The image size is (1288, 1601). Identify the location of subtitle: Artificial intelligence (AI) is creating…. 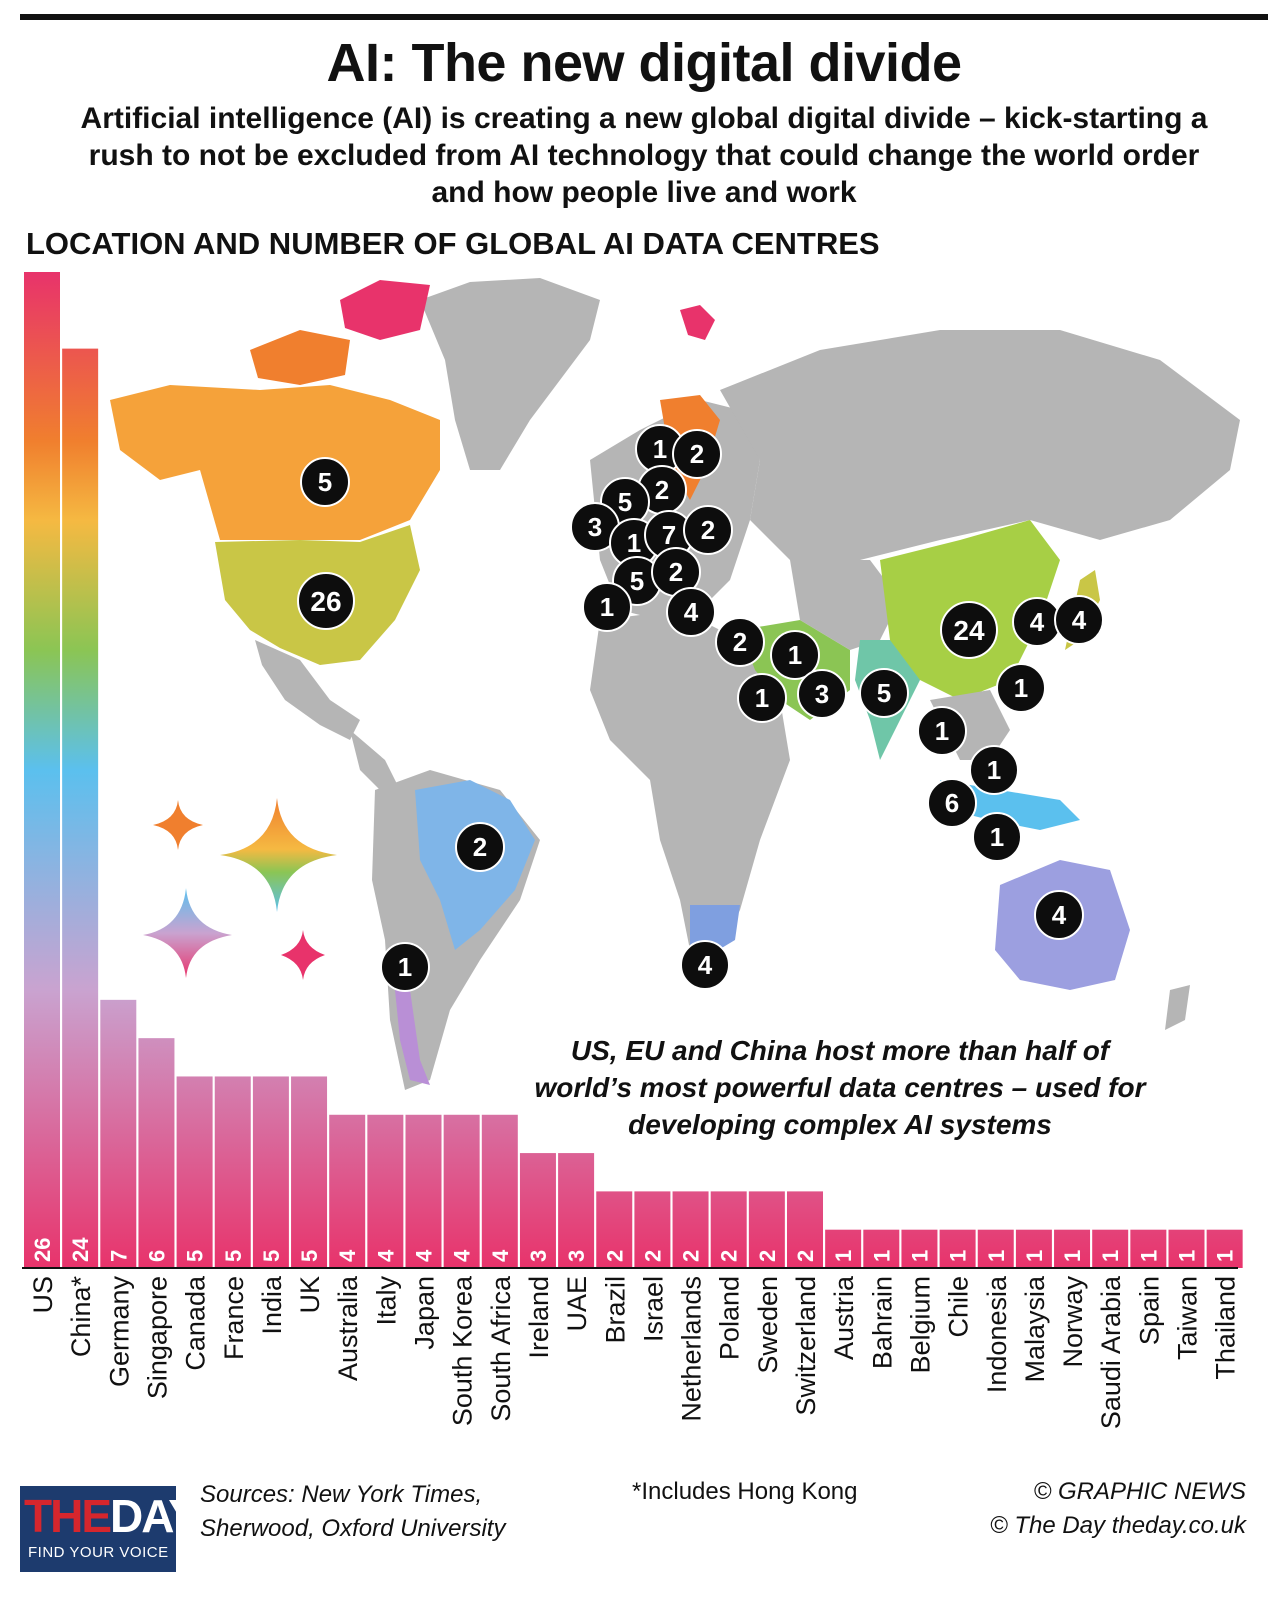
(644, 155).